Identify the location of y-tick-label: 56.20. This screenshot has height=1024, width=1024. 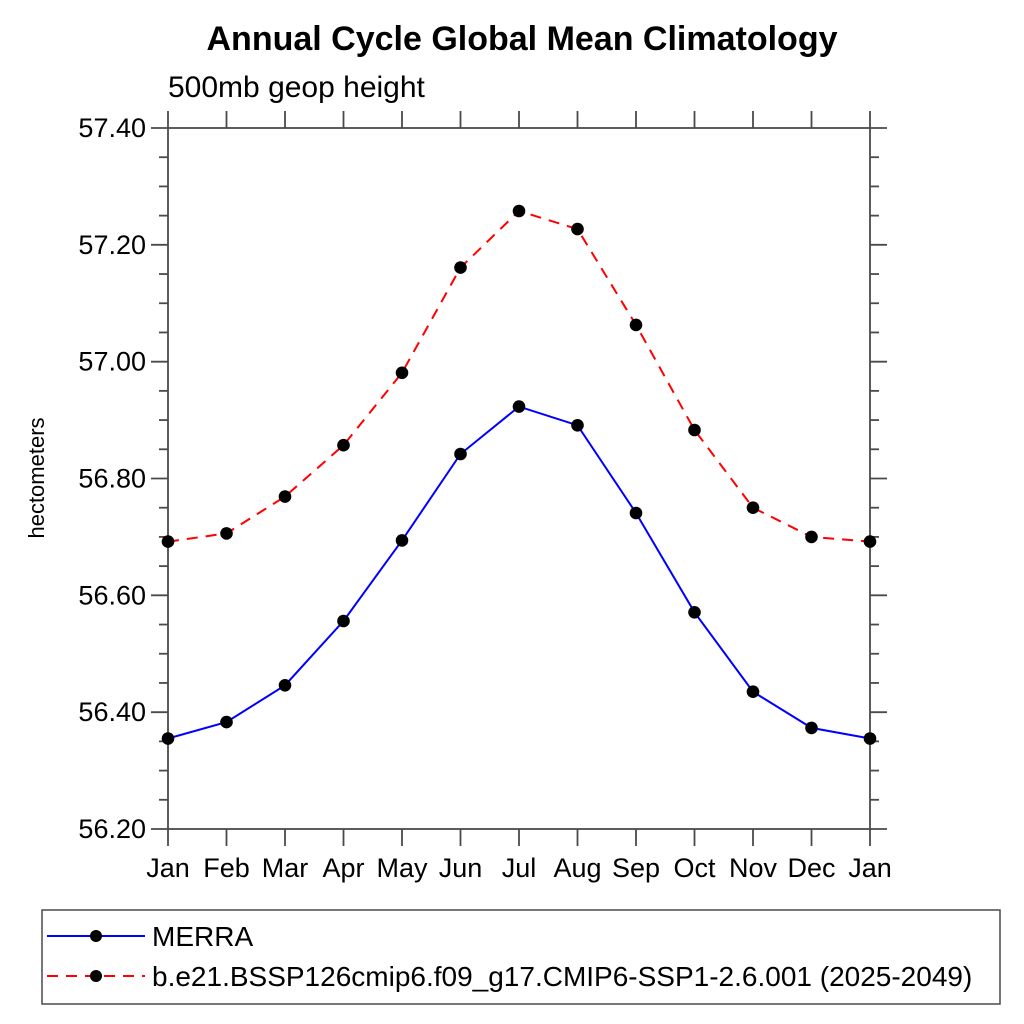
(112, 829).